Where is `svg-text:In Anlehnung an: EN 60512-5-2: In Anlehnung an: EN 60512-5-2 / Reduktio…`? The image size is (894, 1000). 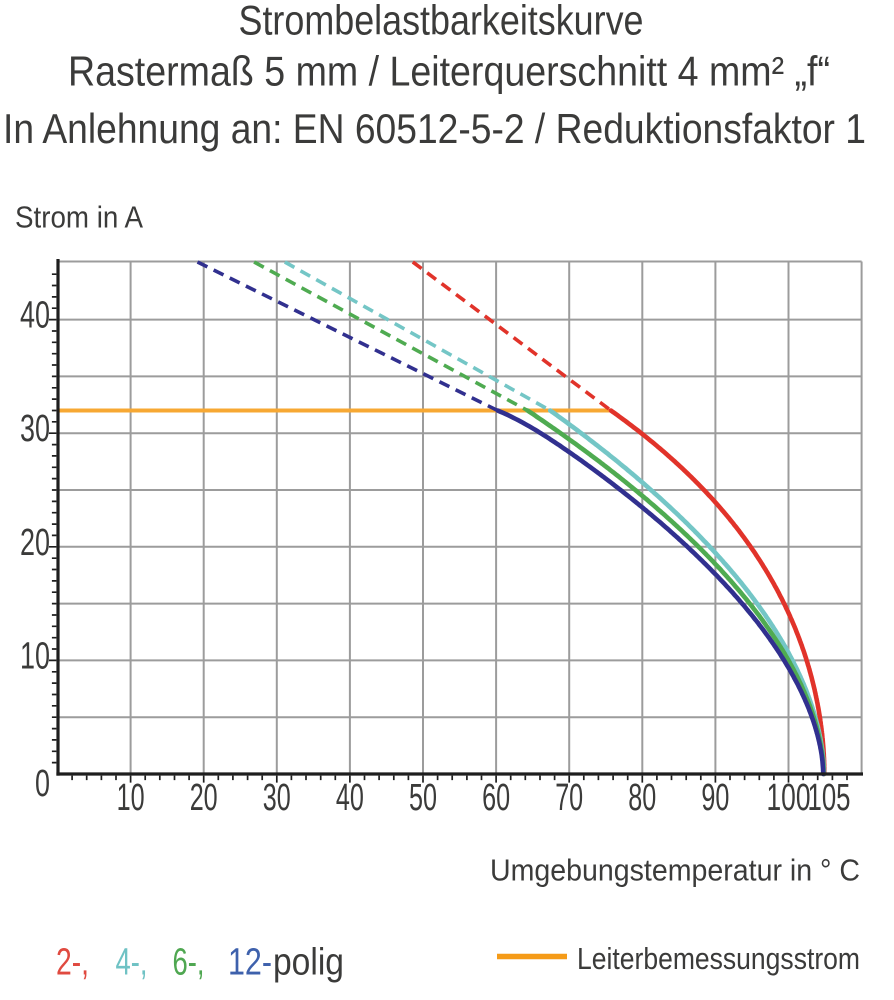
svg-text:In Anlehnung an: EN 60512-5-2: In Anlehnung an: EN 60512-5-2 / Reduktio… is located at coordinates (434, 128).